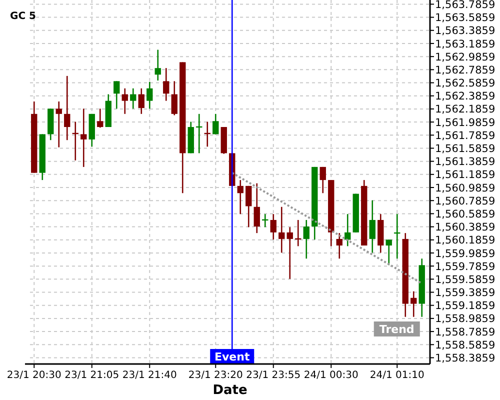 The height and width of the screenshot is (400, 500). I want to click on y-tick-label: 1,558.3859, so click(465, 358).